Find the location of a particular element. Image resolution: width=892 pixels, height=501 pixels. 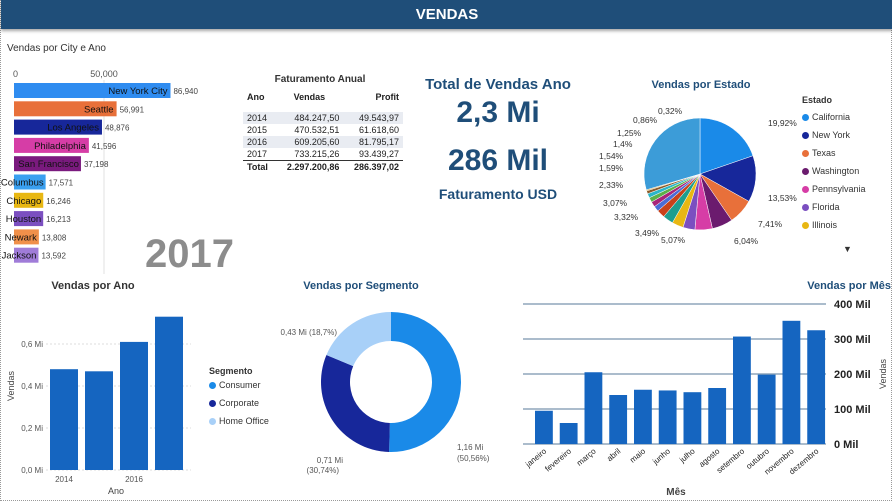

legend-item: New York is located at coordinates (834, 135).